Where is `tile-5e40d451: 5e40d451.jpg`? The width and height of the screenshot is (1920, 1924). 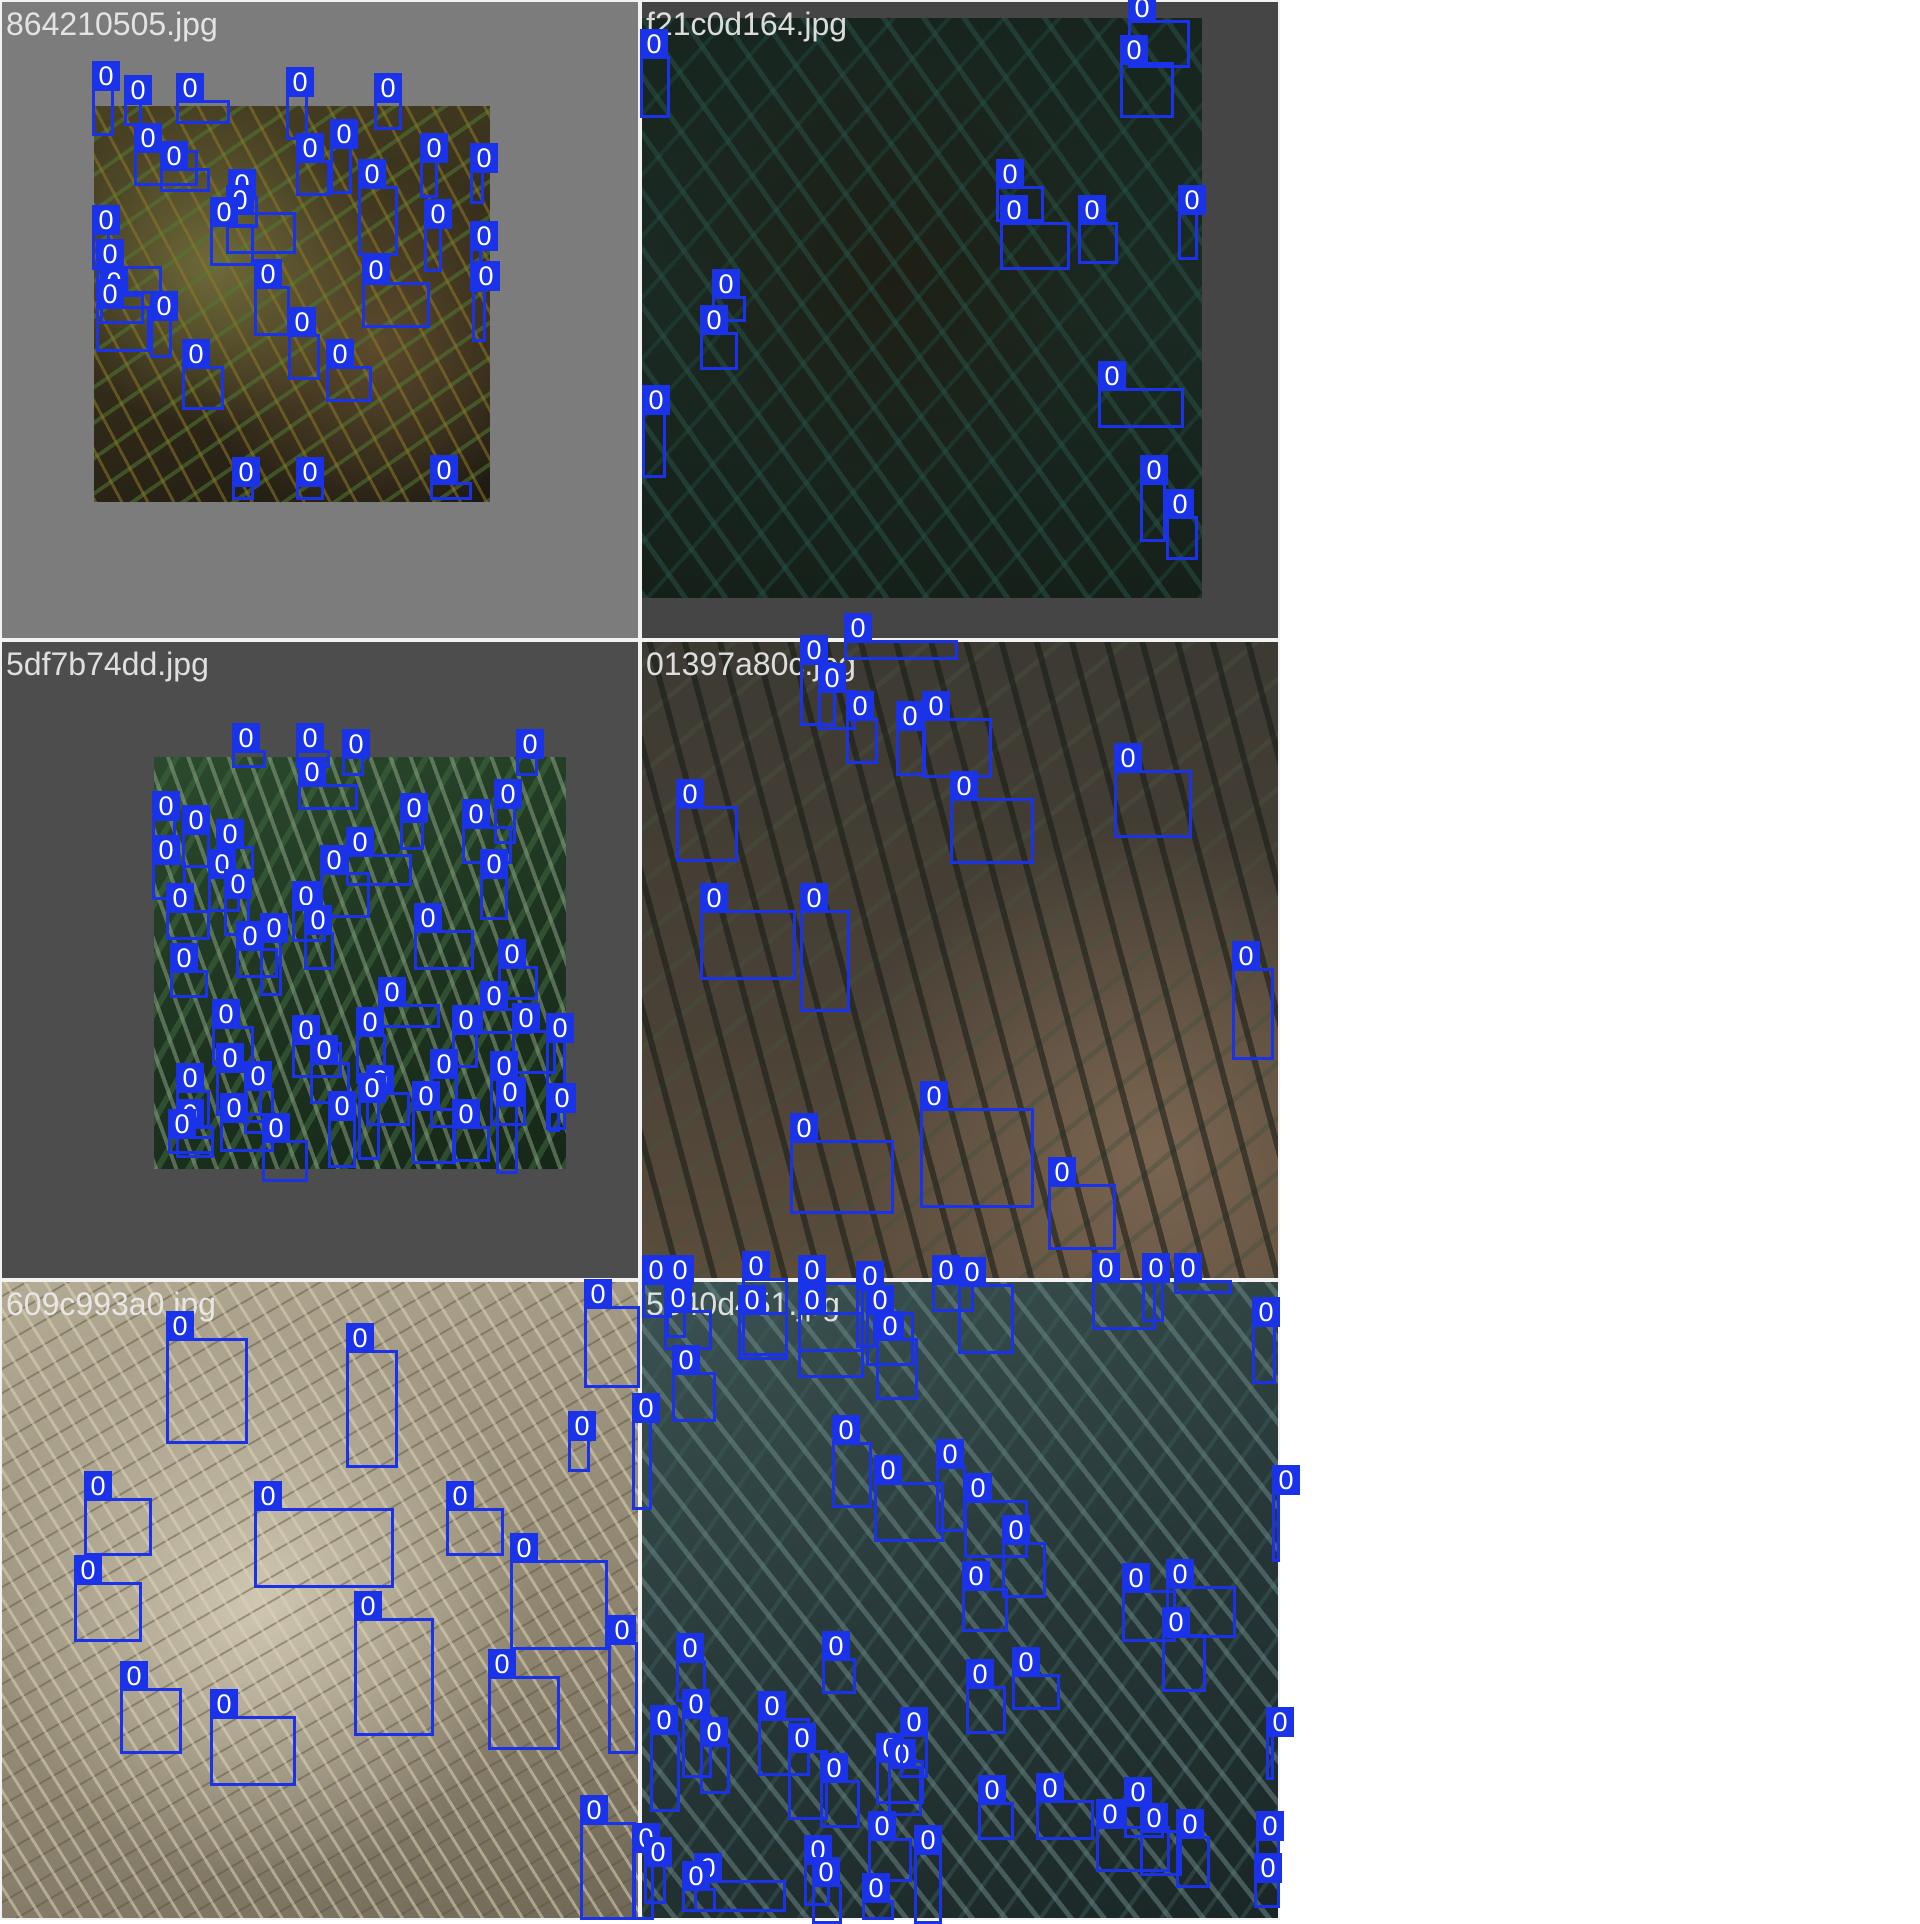
tile-5e40d451: 5e40d451.jpg is located at coordinates (960, 1600).